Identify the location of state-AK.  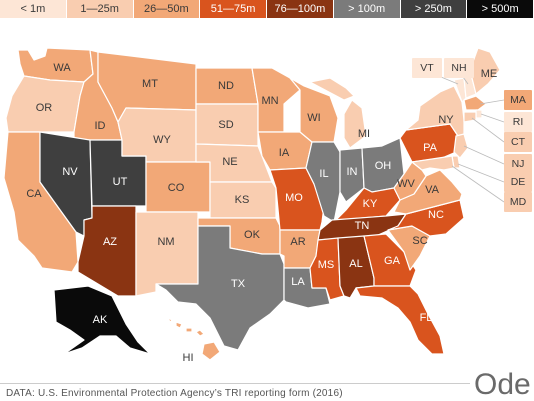
(102, 320).